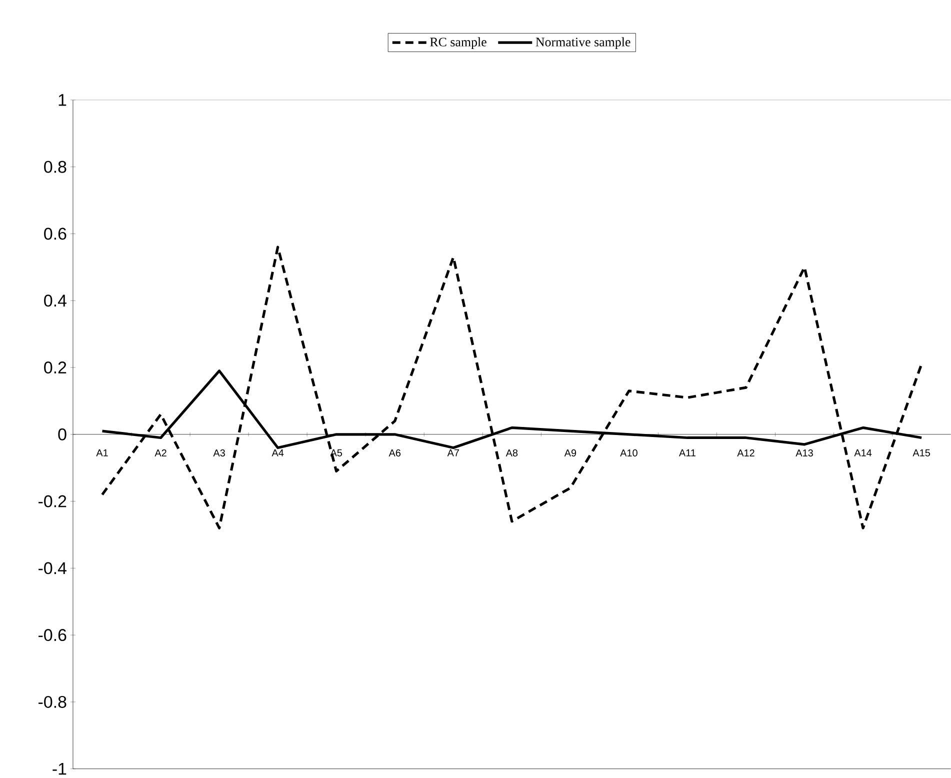  What do you see at coordinates (394, 452) in the screenshot?
I see `x-tick-label: A6` at bounding box center [394, 452].